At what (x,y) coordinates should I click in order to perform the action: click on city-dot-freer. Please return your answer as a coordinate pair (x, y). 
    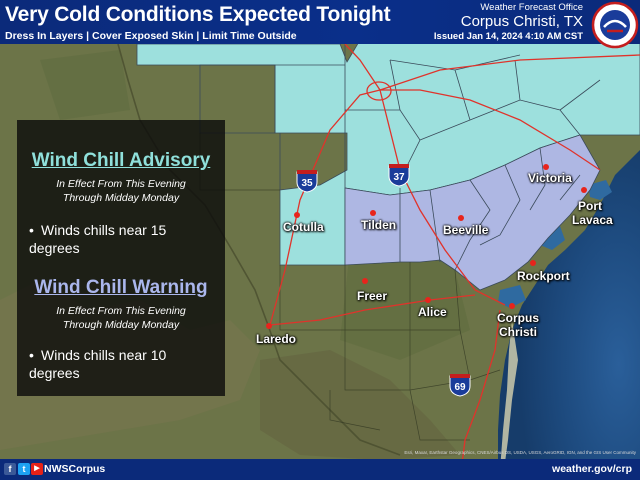
    Looking at the image, I should click on (365, 281).